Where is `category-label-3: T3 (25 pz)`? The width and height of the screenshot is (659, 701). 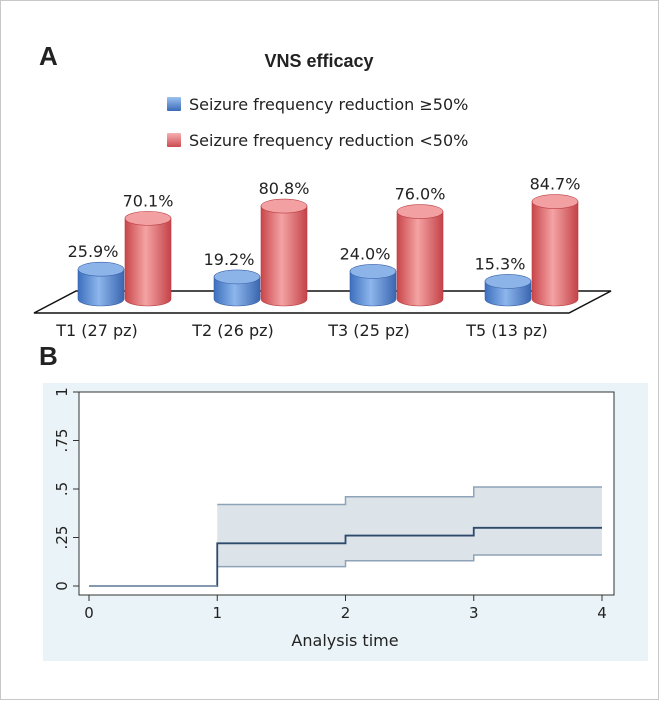
category-label-3: T3 (25 pz) is located at coordinates (368, 330).